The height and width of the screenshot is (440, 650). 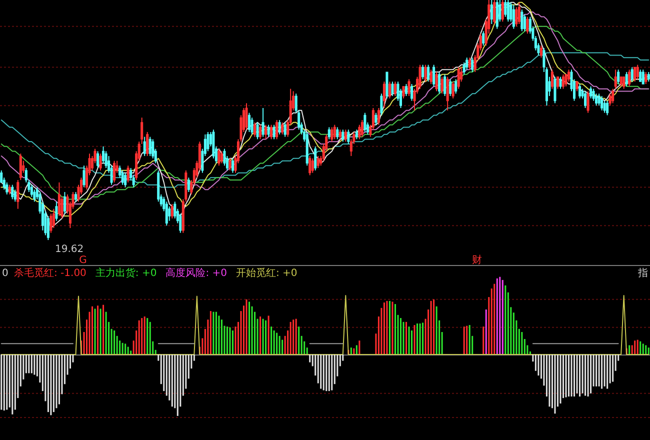 What do you see at coordinates (642, 273) in the screenshot?
I see `annotation: 指` at bounding box center [642, 273].